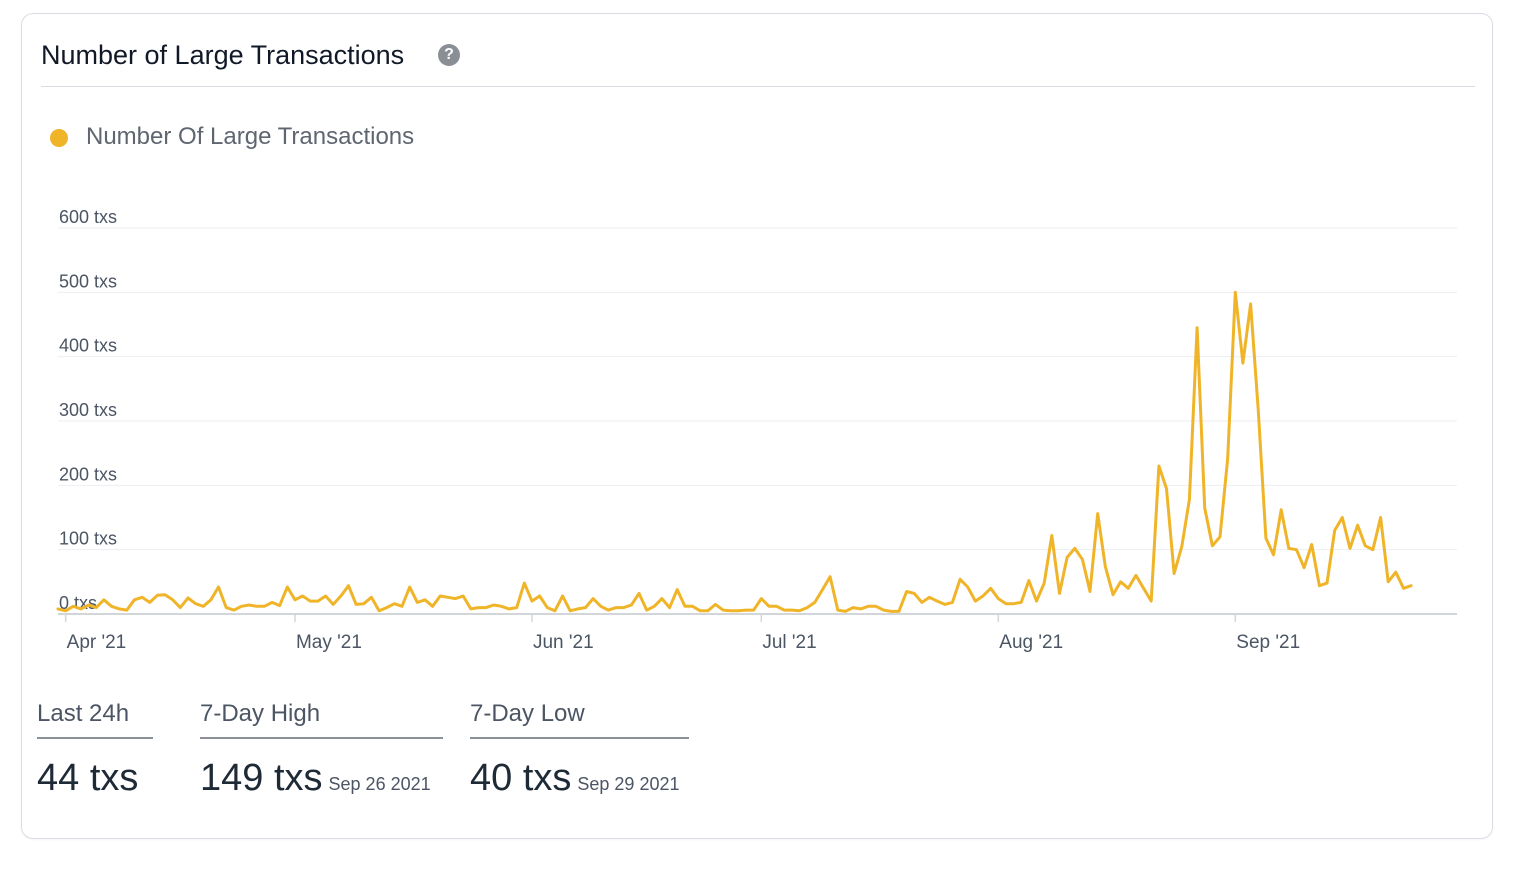 This screenshot has height=880, width=1526. Describe the element at coordinates (250, 136) in the screenshot. I see `legend-label: Number Of Large Transactions` at that location.